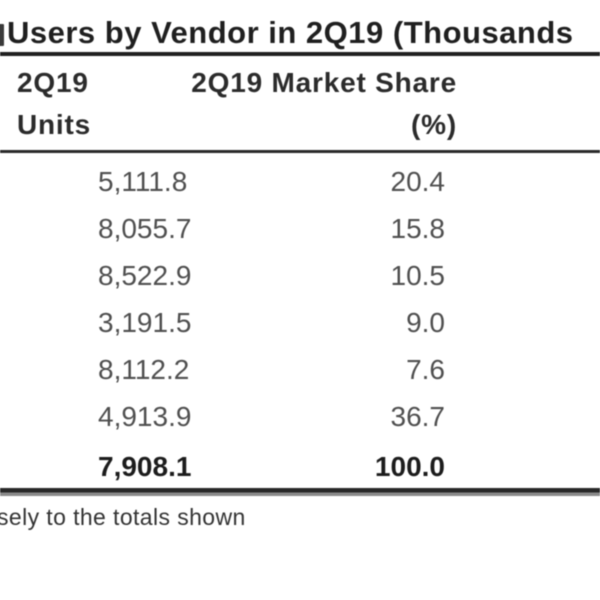 The image size is (600, 600). What do you see at coordinates (324, 104) in the screenshot?
I see `column-header-market-share: 2Q19 Market Share (%)` at bounding box center [324, 104].